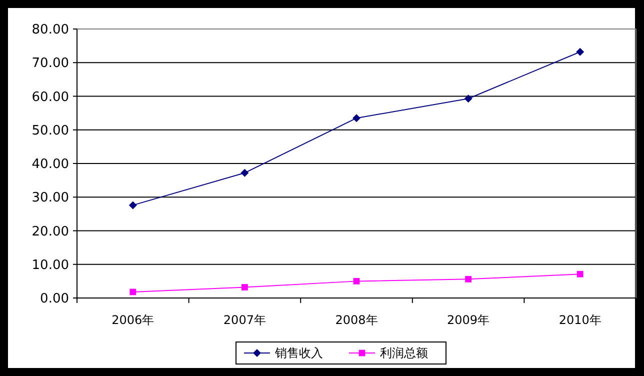 The width and height of the screenshot is (644, 376). What do you see at coordinates (50, 232) in the screenshot?
I see `y-tick-label: 20.00` at bounding box center [50, 232].